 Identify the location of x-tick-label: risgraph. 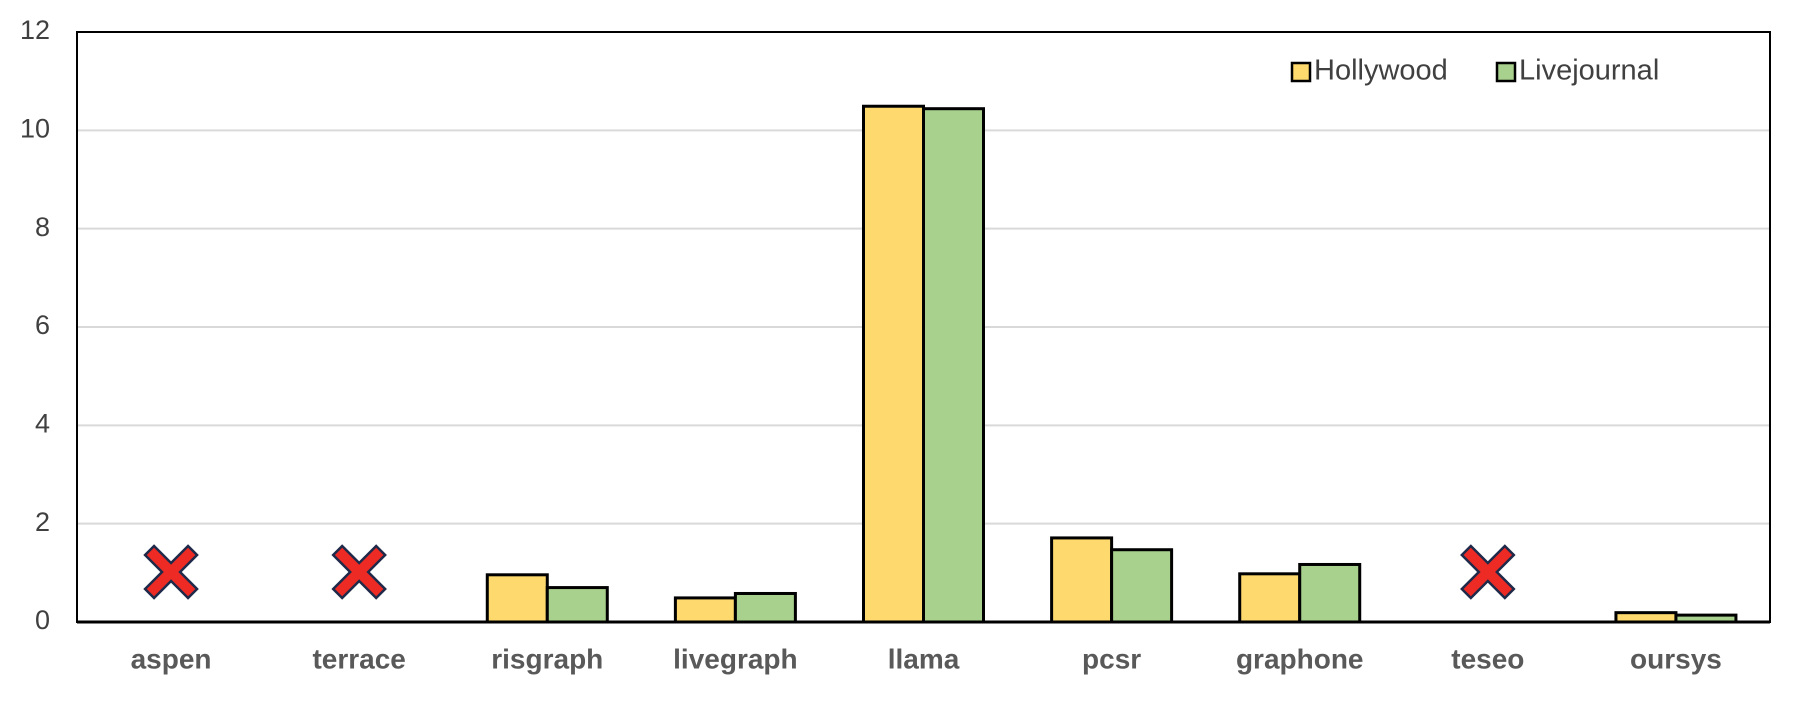
(547, 658).